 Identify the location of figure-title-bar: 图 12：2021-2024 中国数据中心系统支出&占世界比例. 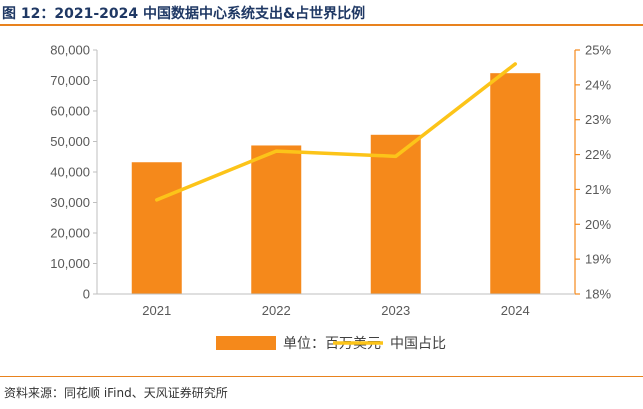
(321, 13).